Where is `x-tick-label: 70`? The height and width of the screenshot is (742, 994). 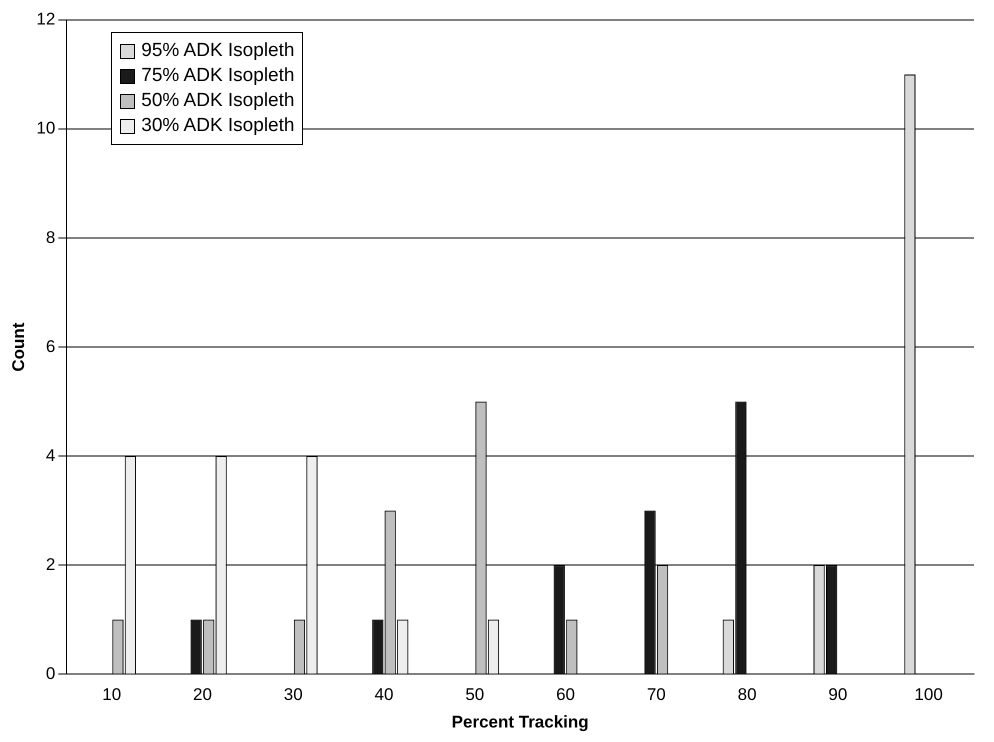
x-tick-label: 70 is located at coordinates (656, 694).